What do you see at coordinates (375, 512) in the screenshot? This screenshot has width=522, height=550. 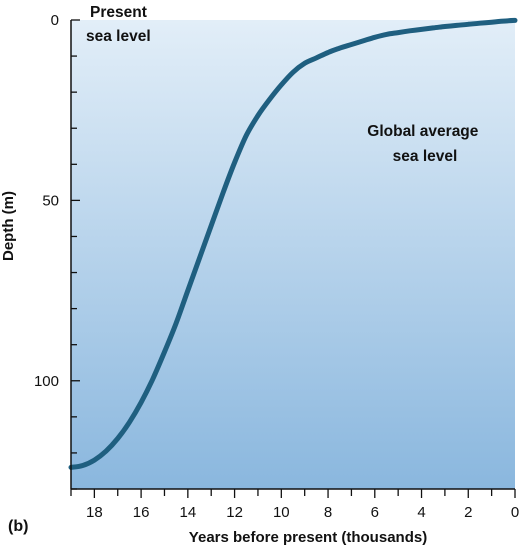 I see `x-tick-label: 6` at bounding box center [375, 512].